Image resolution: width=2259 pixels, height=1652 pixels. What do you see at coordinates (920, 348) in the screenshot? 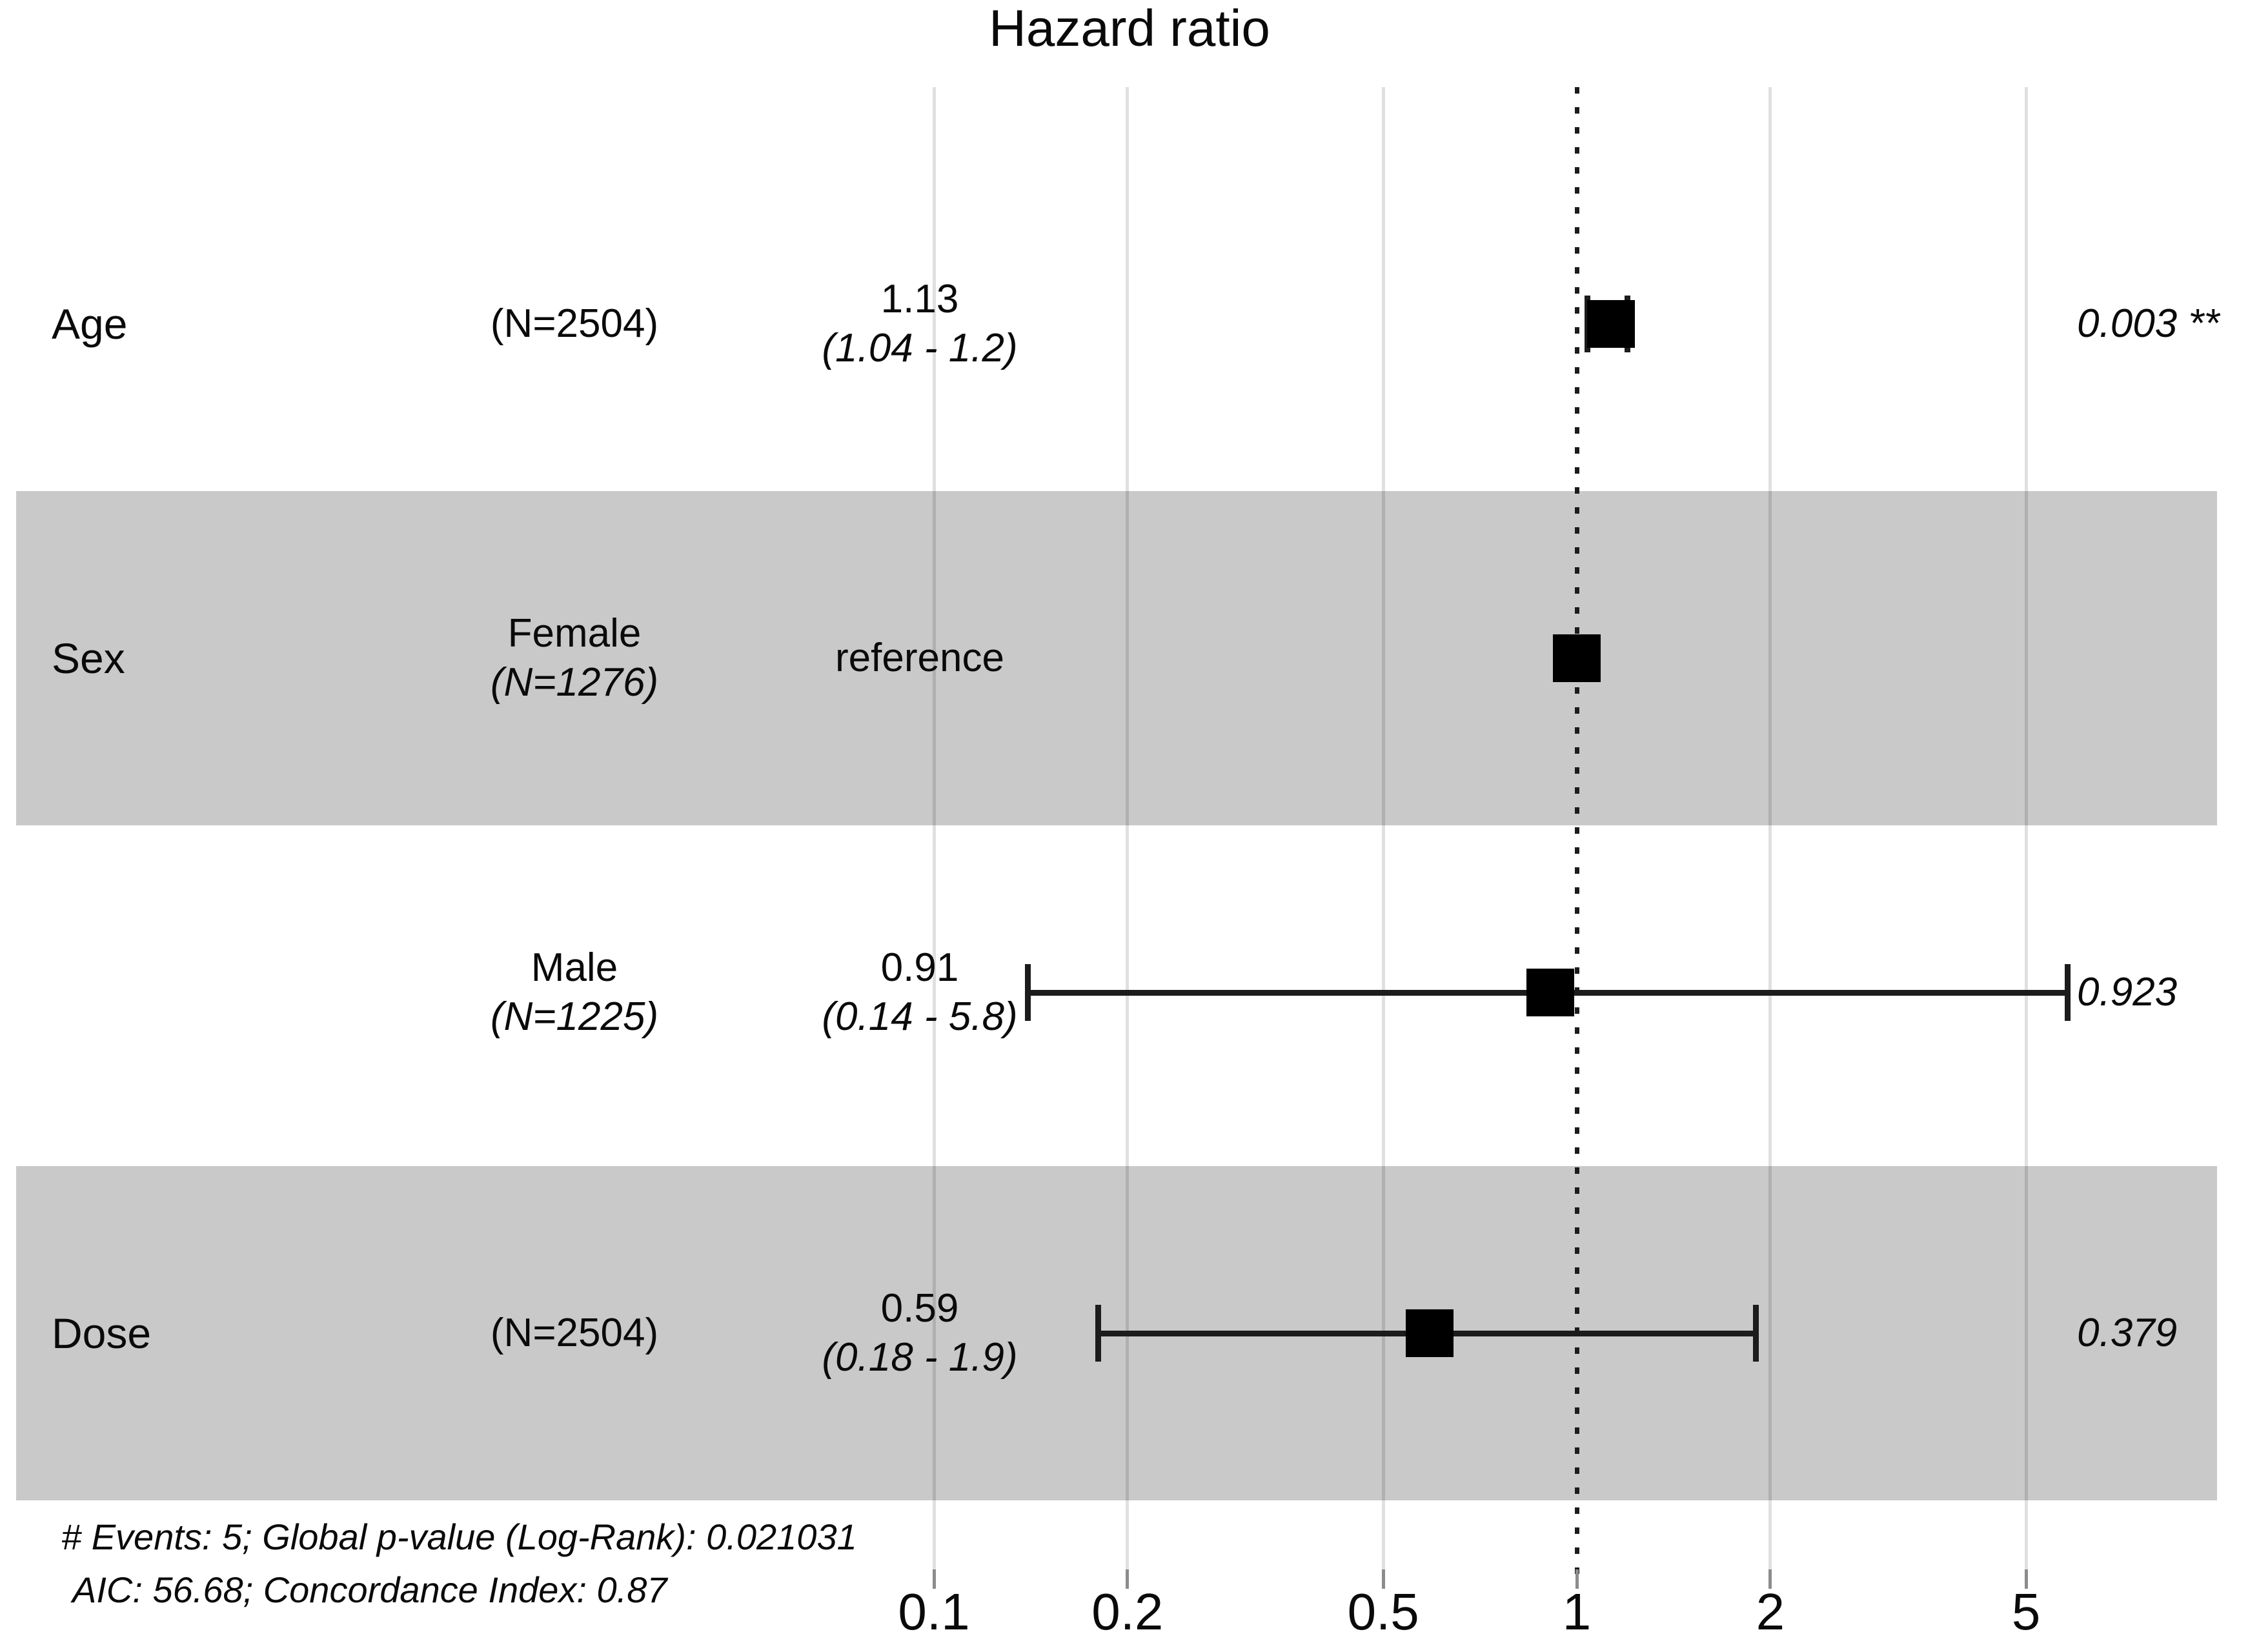
I see `ci-label: (1.04 - 1.2)` at bounding box center [920, 348].